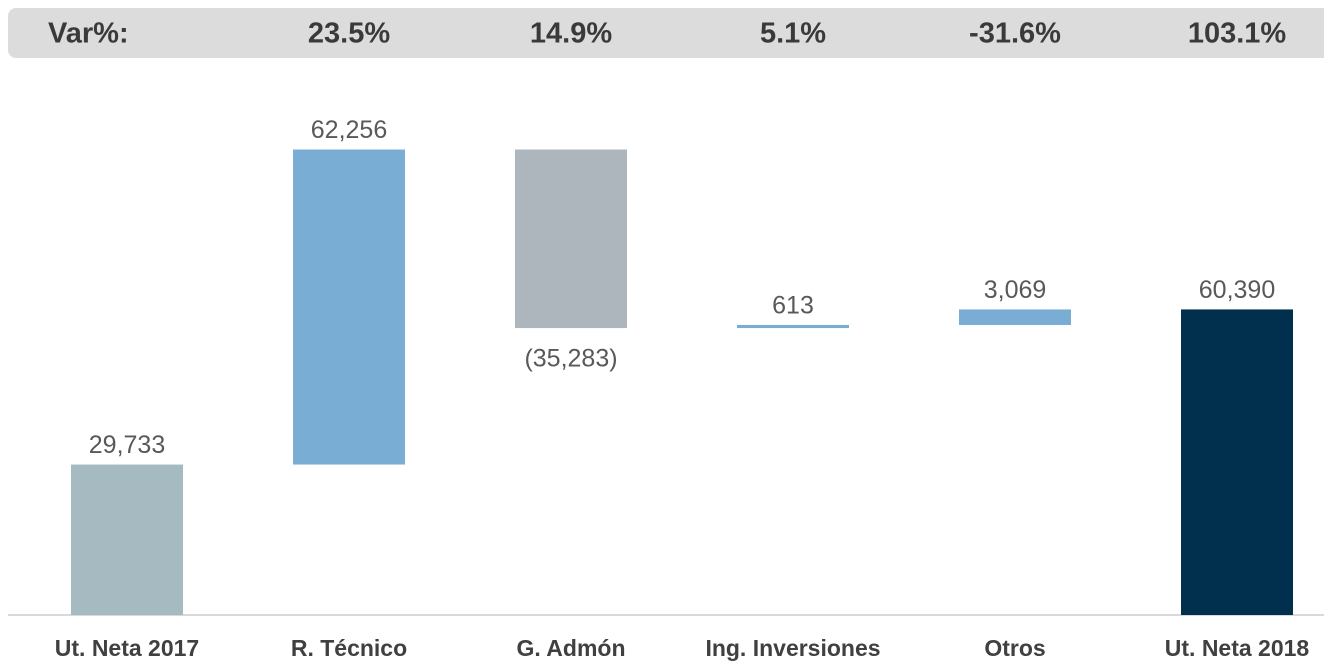 This screenshot has width=1324, height=667. I want to click on value-label: 29,733, so click(127, 445).